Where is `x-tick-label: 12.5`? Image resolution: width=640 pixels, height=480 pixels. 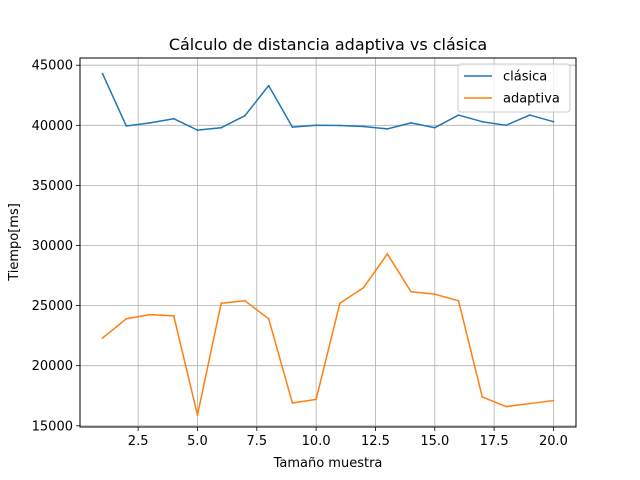 x-tick-label: 12.5 is located at coordinates (375, 441).